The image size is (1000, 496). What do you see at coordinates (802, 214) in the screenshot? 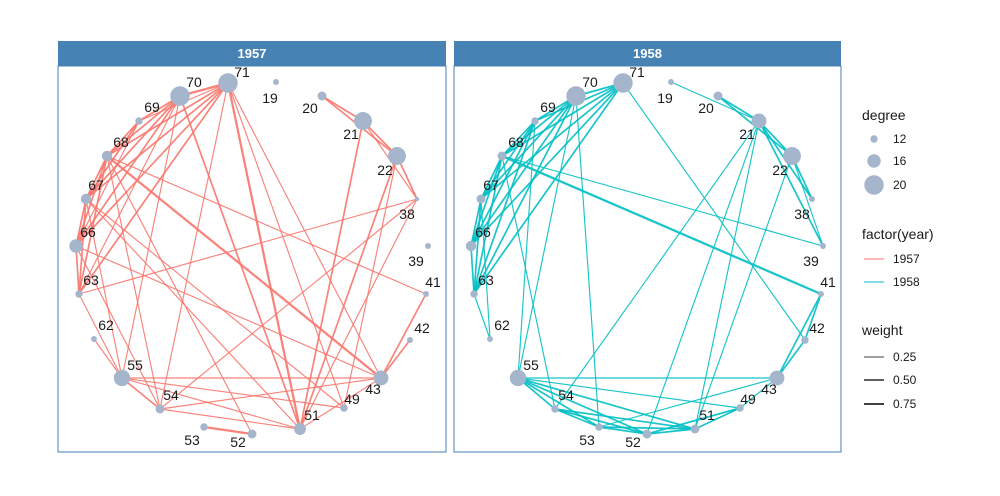
I see `node-label-1958-38: 38` at bounding box center [802, 214].